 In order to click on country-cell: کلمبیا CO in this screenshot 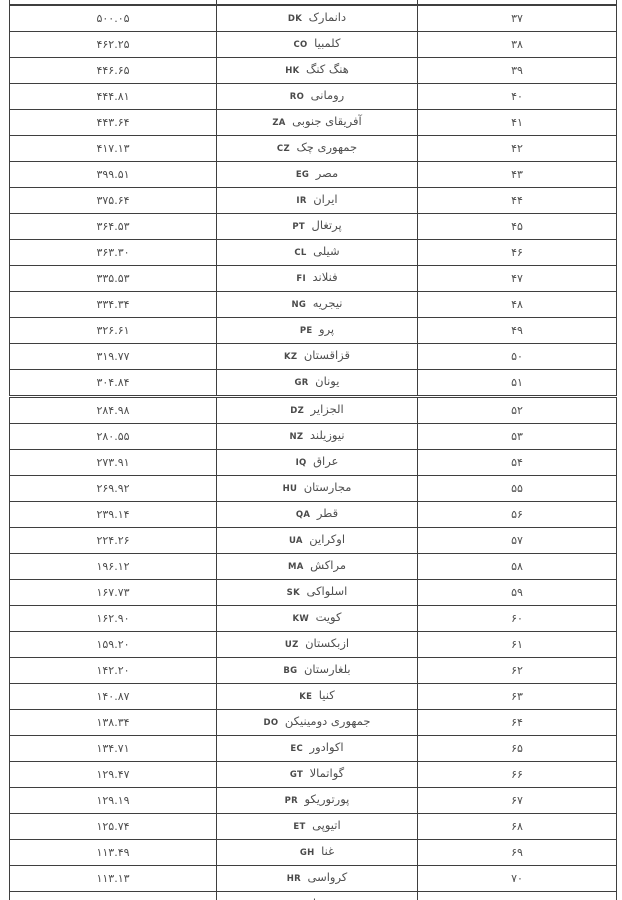, I will do `click(317, 44)`.